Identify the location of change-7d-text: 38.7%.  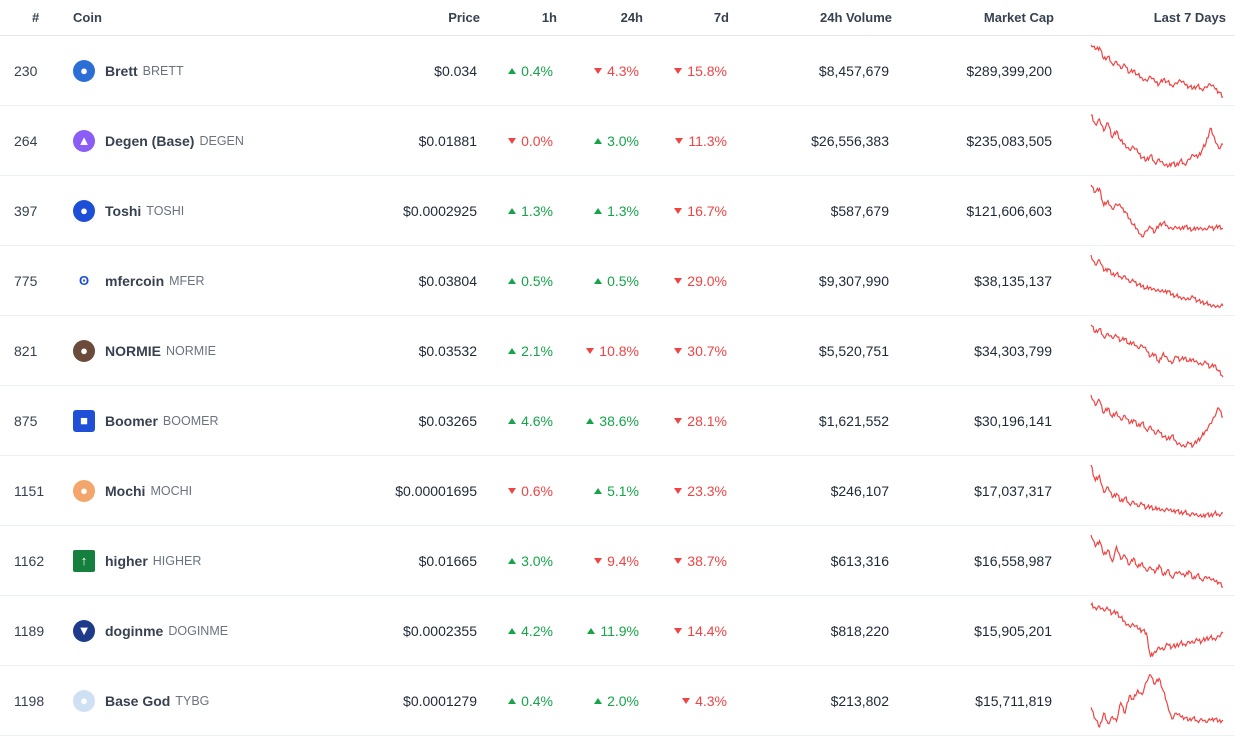
(707, 560).